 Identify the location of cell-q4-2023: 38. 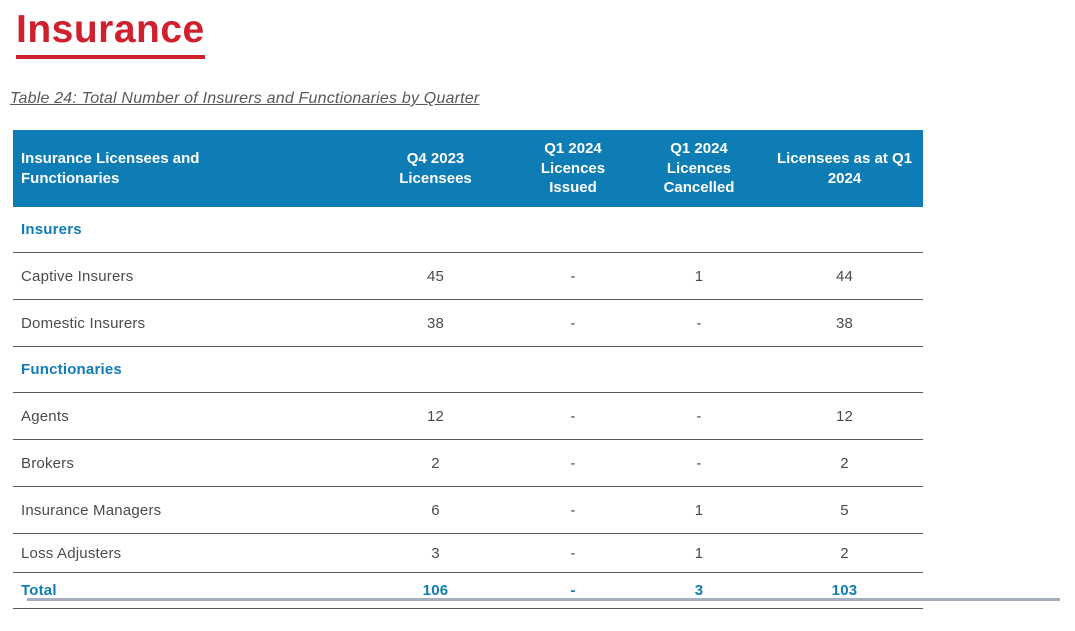
(435, 323).